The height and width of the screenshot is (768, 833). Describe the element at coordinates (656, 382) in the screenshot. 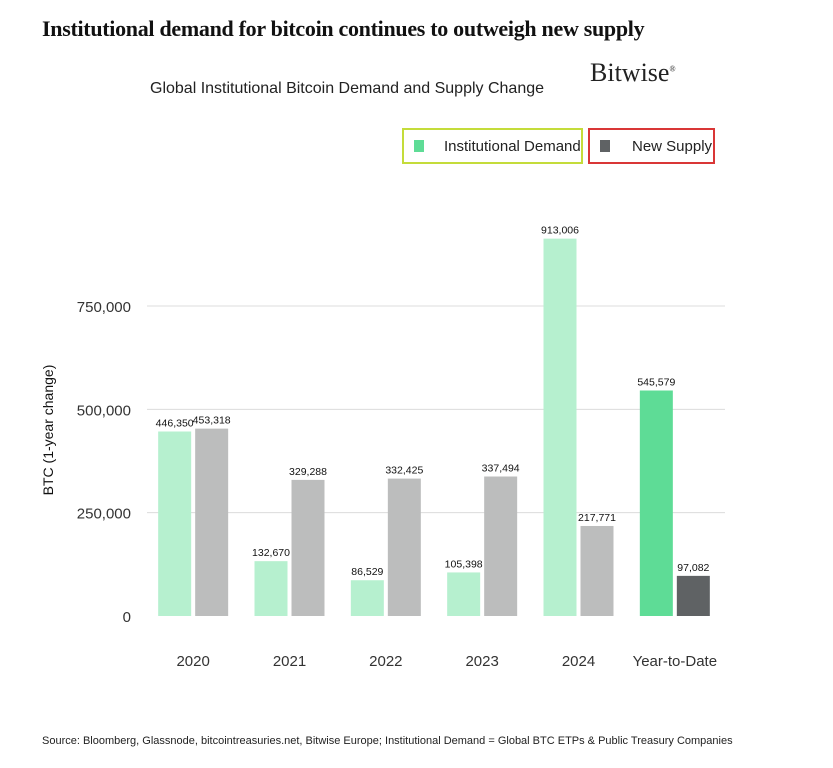

I see `data-label: 545,579` at that location.